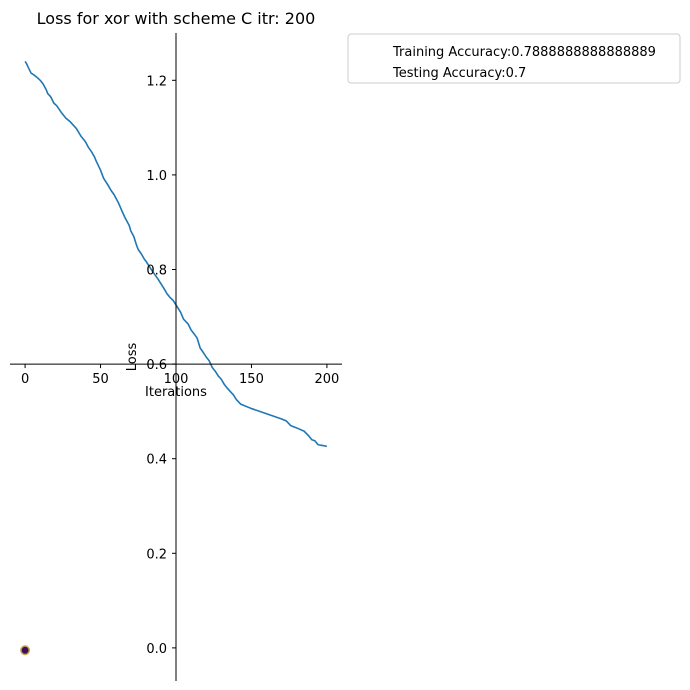 Image resolution: width=690 pixels, height=690 pixels. What do you see at coordinates (25, 379) in the screenshot?
I see `x-tick-label: 0` at bounding box center [25, 379].